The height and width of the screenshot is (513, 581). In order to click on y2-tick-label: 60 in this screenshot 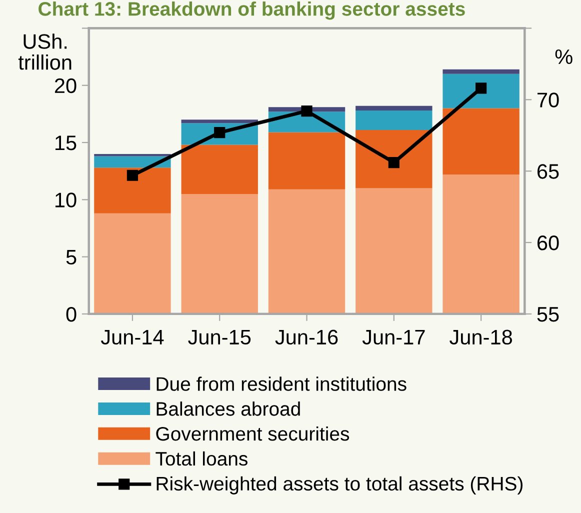, I will do `click(548, 243)`.